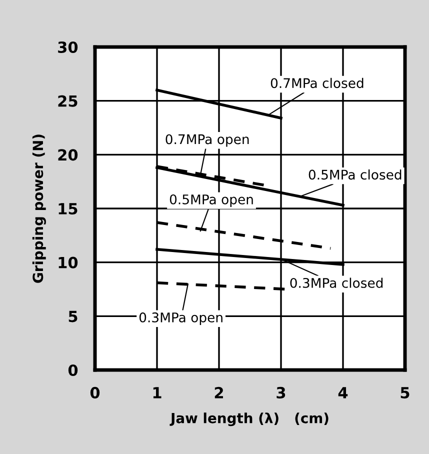 The image size is (429, 454). What do you see at coordinates (336, 283) in the screenshot?
I see `annotation: 0.3MPa closed` at bounding box center [336, 283].